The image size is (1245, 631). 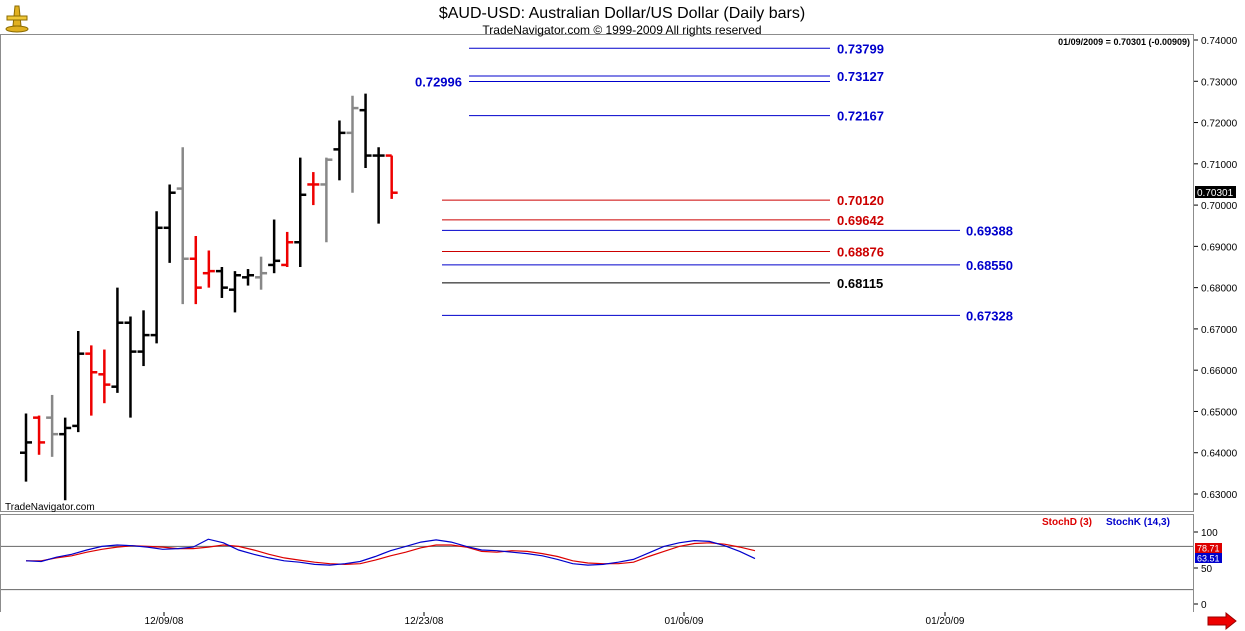 I want to click on current-price-badge, so click(x=1215, y=192).